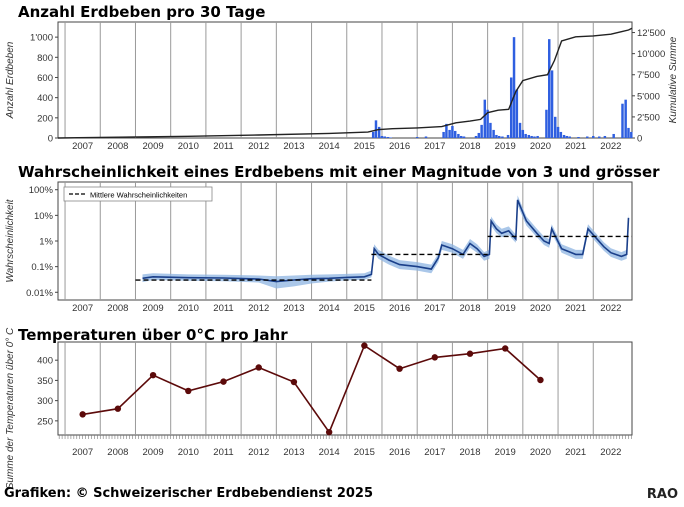 The width and height of the screenshot is (684, 507). I want to click on y2-tick-label: 7'500, so click(648, 75).